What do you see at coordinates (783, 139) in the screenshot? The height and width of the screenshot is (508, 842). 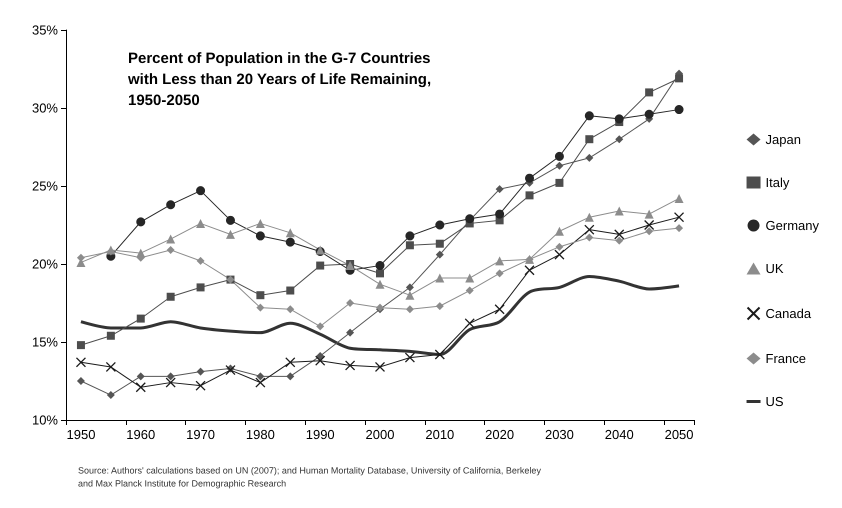 I see `legend-label: Japan` at bounding box center [783, 139].